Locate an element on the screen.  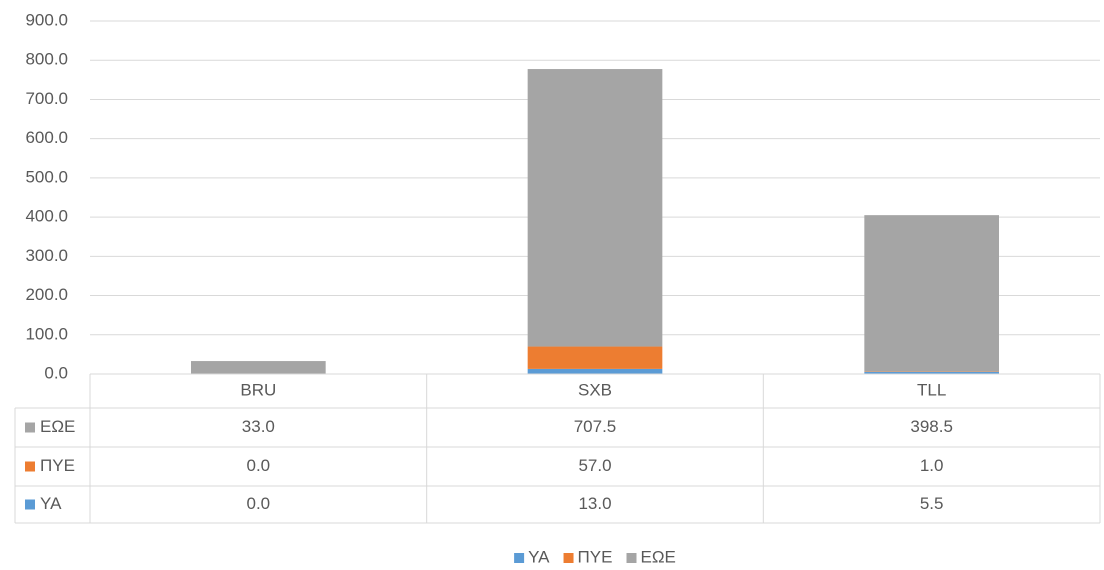
legend-label: ΥΑ is located at coordinates (539, 556).